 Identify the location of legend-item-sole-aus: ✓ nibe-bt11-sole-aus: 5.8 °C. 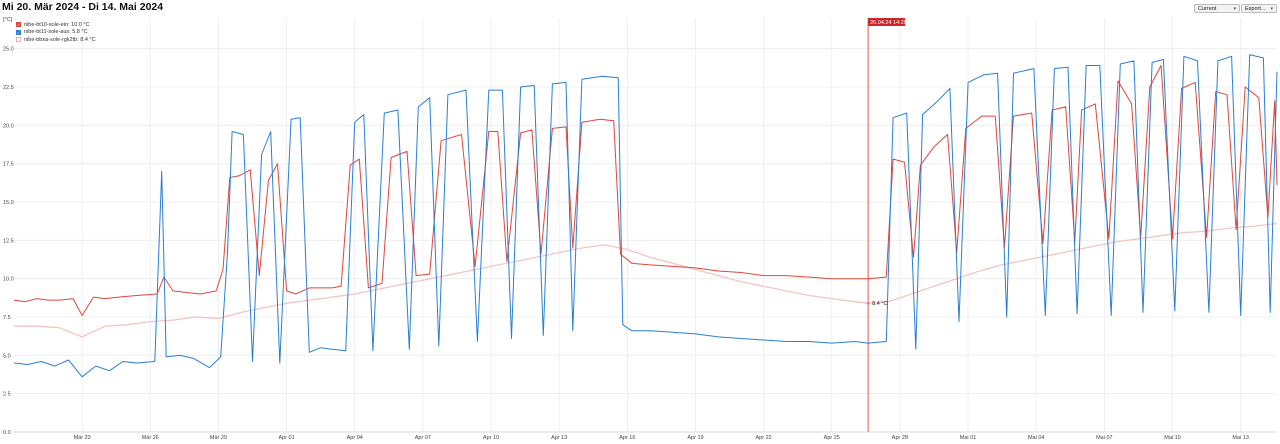
(56, 33).